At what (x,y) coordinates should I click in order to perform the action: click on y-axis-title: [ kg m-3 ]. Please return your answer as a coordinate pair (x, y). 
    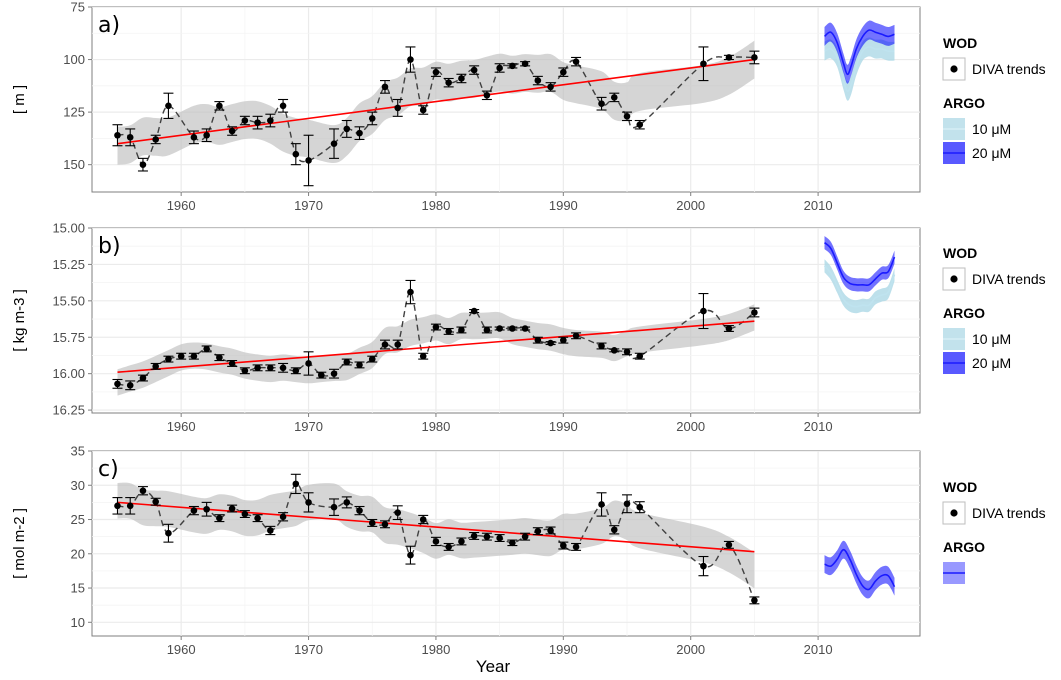
    Looking at the image, I should click on (19, 320).